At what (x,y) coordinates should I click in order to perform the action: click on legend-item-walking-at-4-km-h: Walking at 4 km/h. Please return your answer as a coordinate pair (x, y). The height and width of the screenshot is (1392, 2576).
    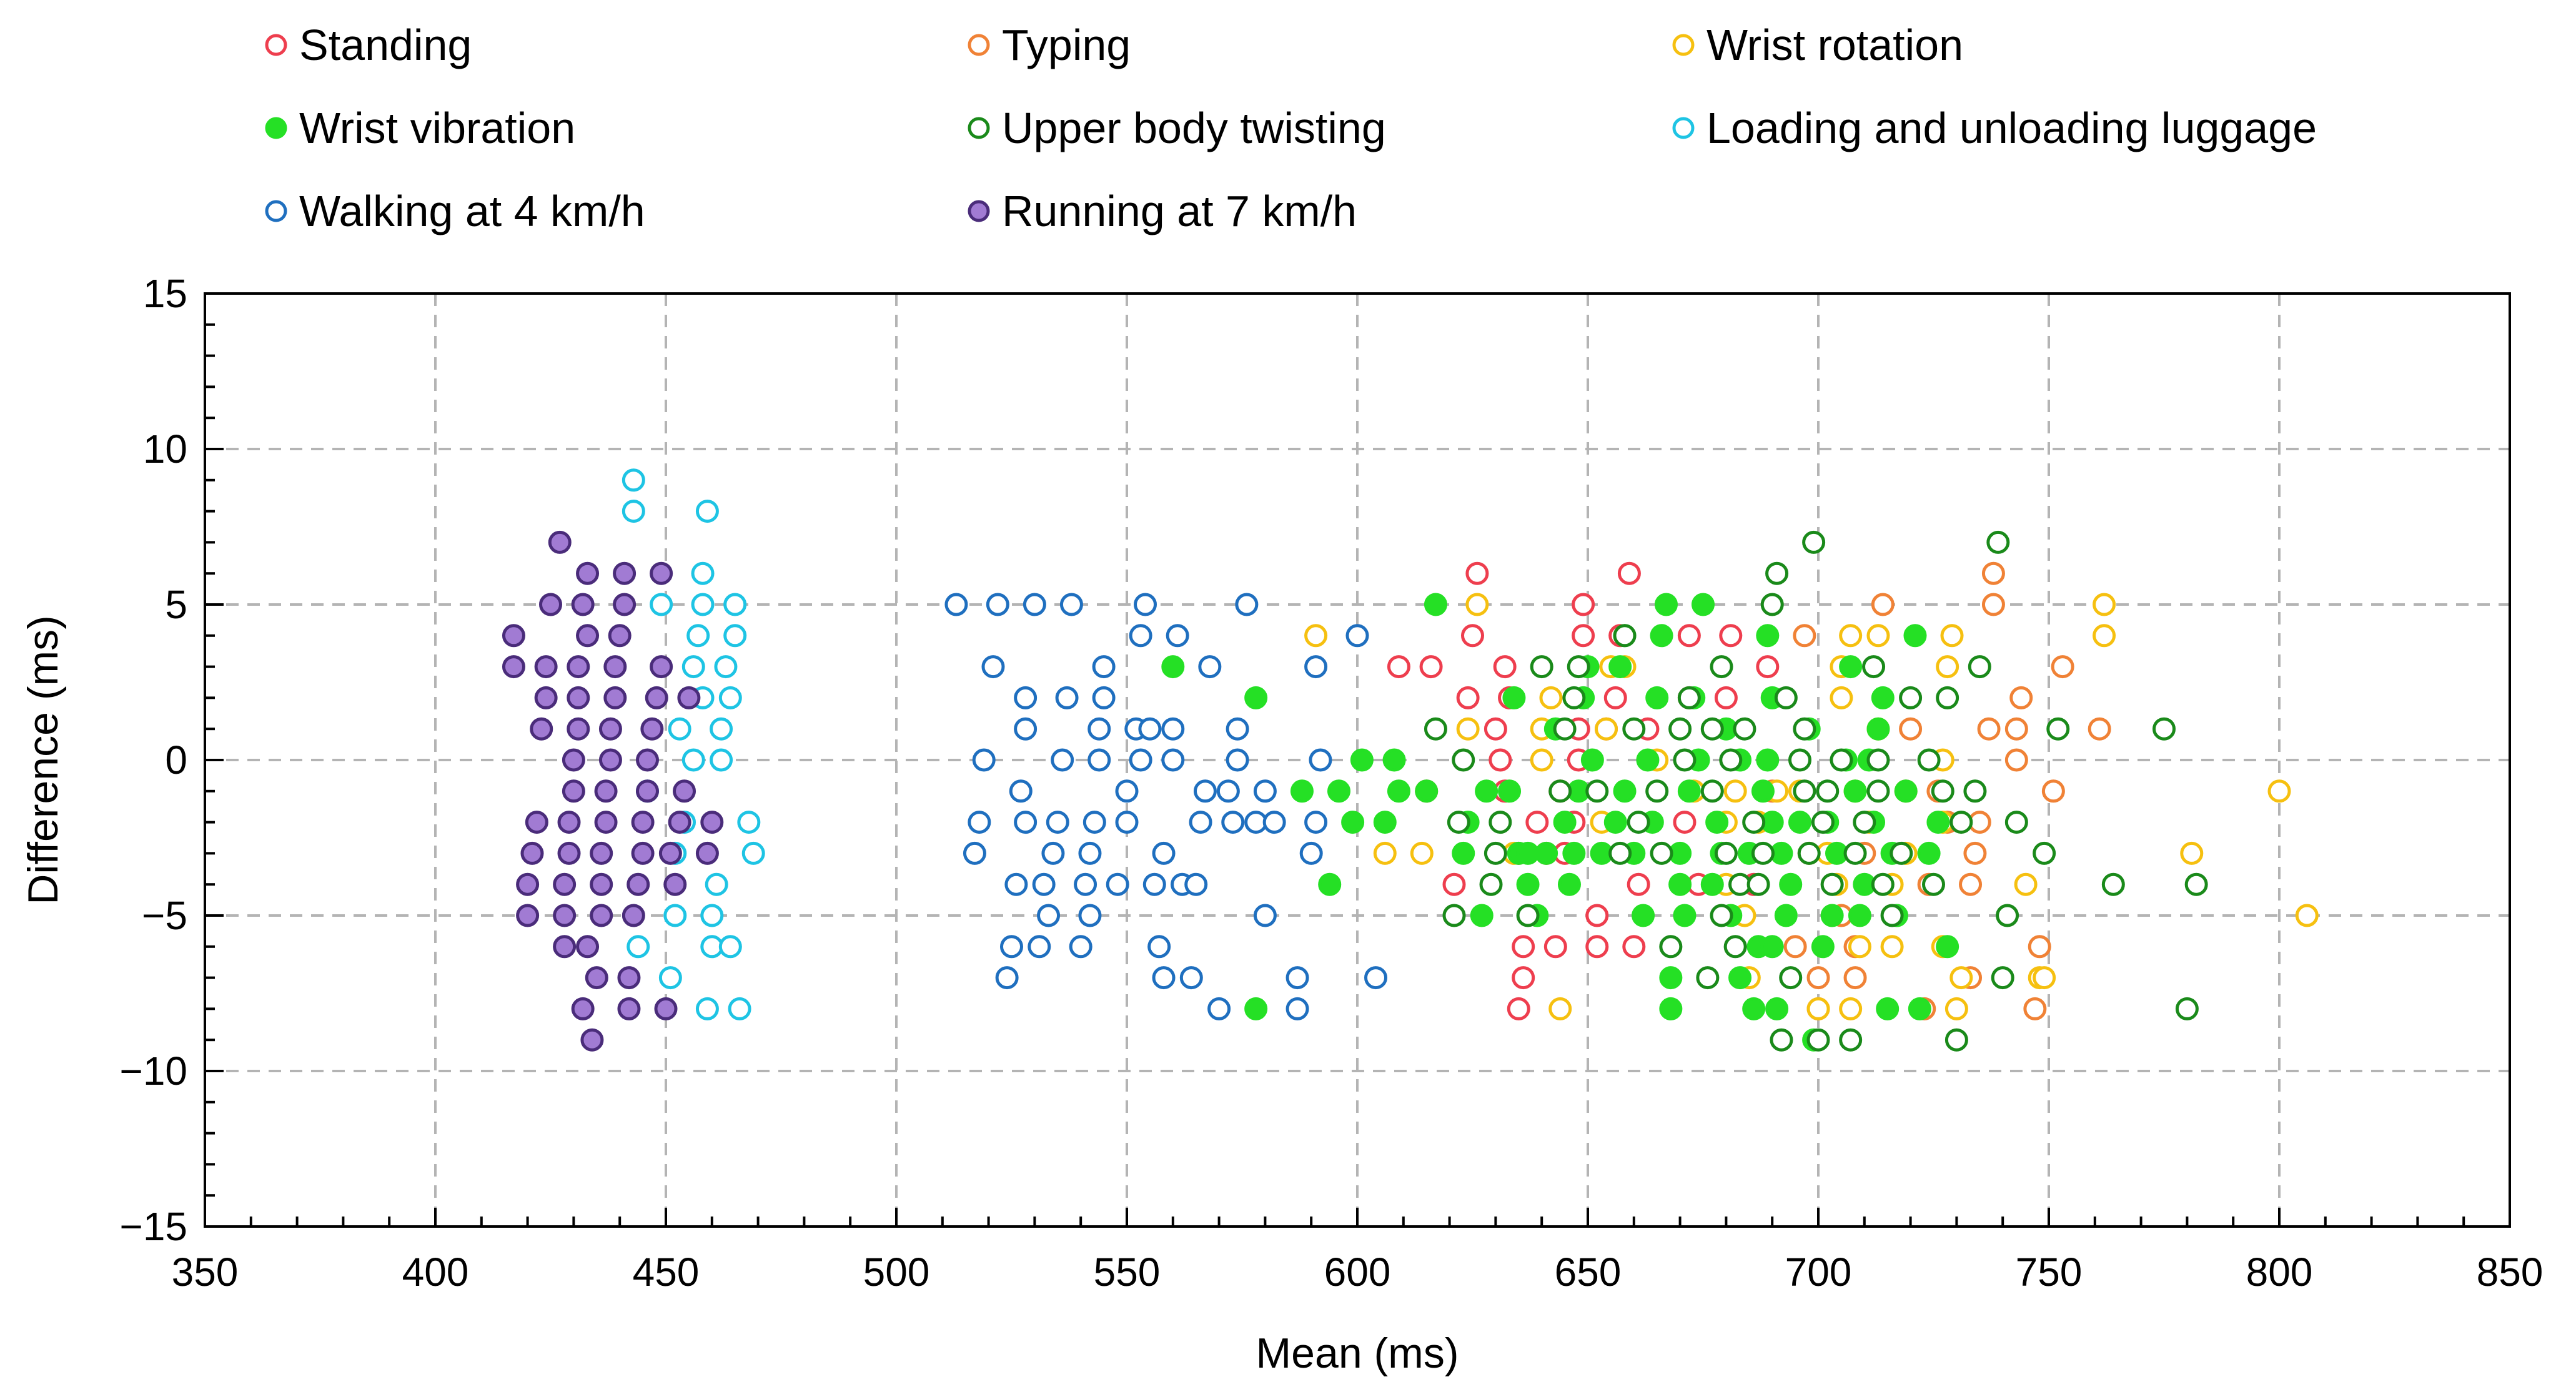
    Looking at the image, I should click on (455, 211).